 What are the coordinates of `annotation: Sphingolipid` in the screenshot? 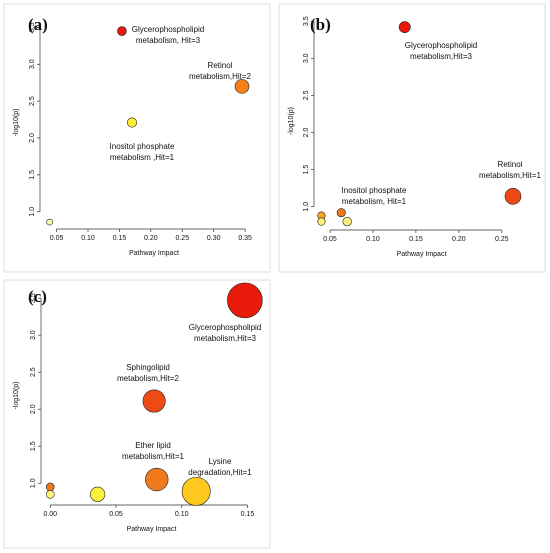 It's located at (148, 367).